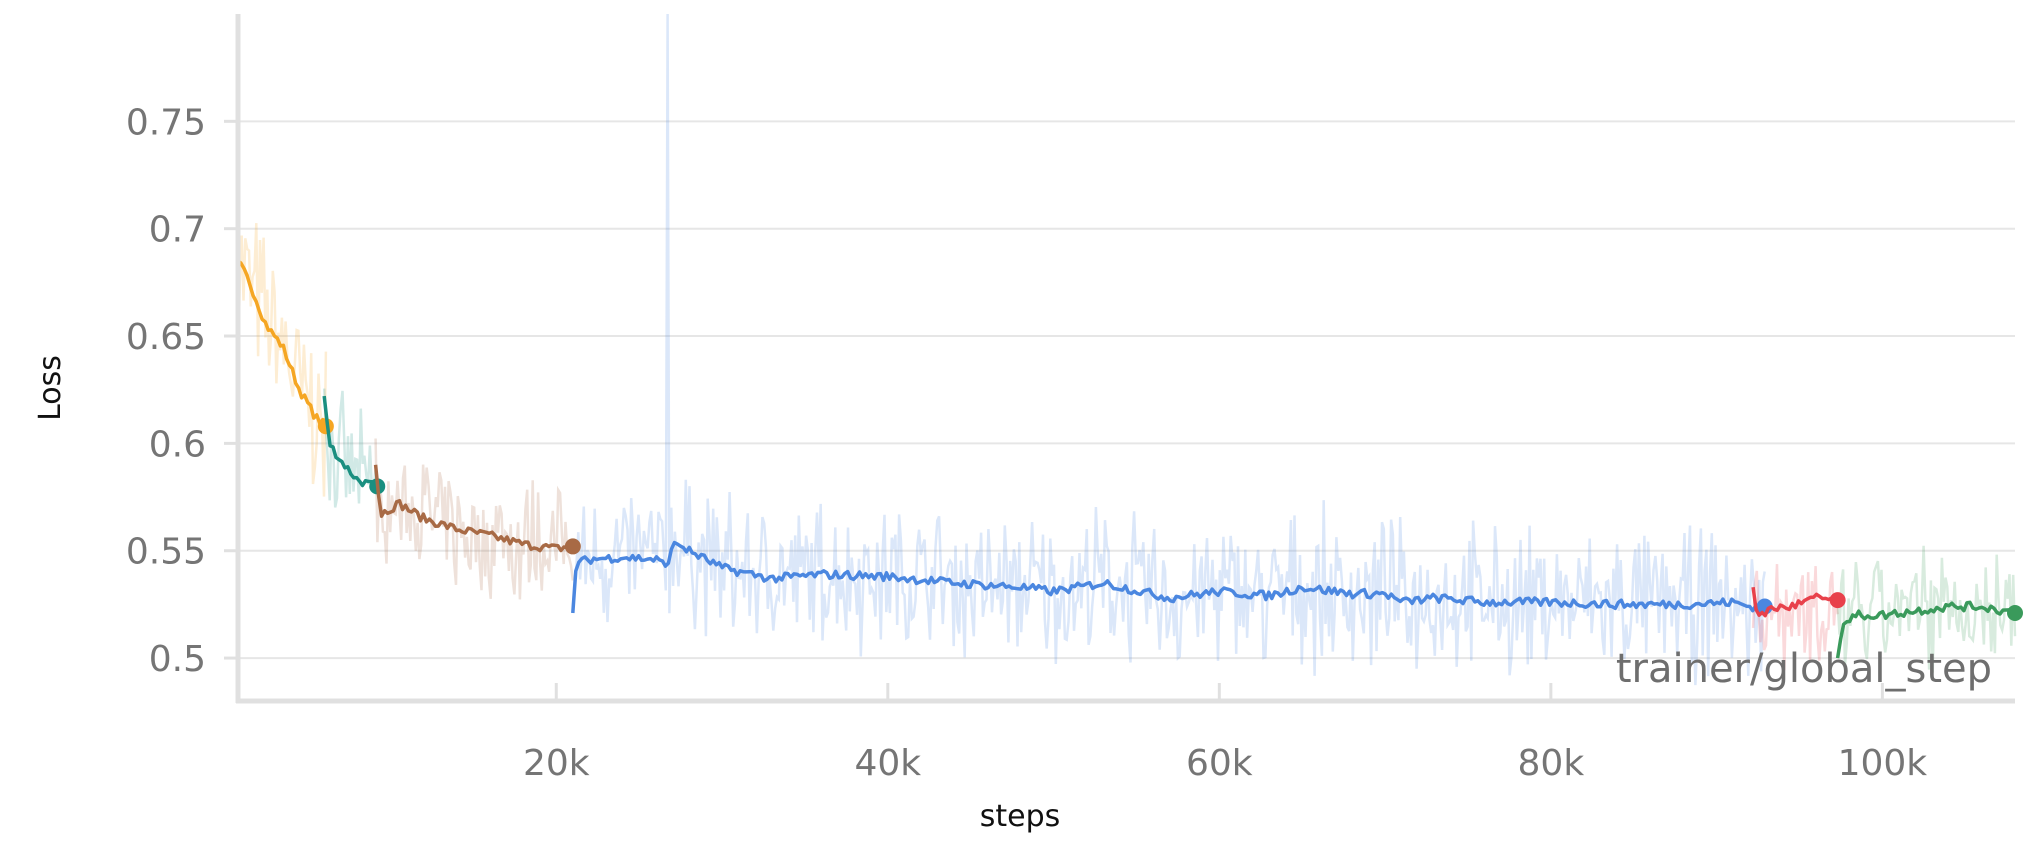 Image resolution: width=2036 pixels, height=864 pixels. What do you see at coordinates (887, 763) in the screenshot?
I see `x-tick-label: 40k` at bounding box center [887, 763].